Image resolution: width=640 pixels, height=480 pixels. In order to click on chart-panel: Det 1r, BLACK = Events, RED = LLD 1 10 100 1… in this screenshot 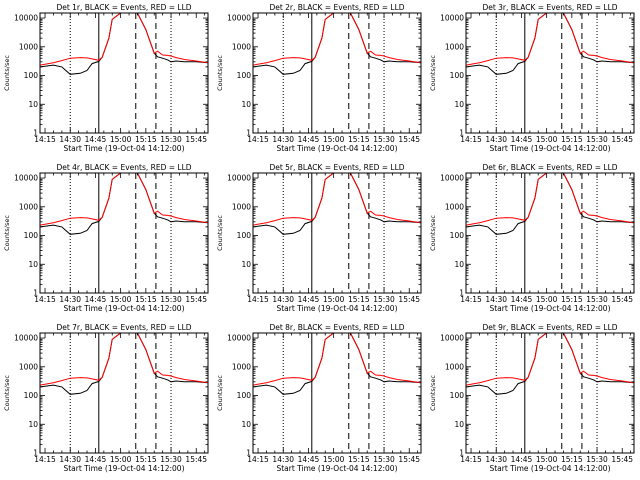, I will do `click(106, 78)`.